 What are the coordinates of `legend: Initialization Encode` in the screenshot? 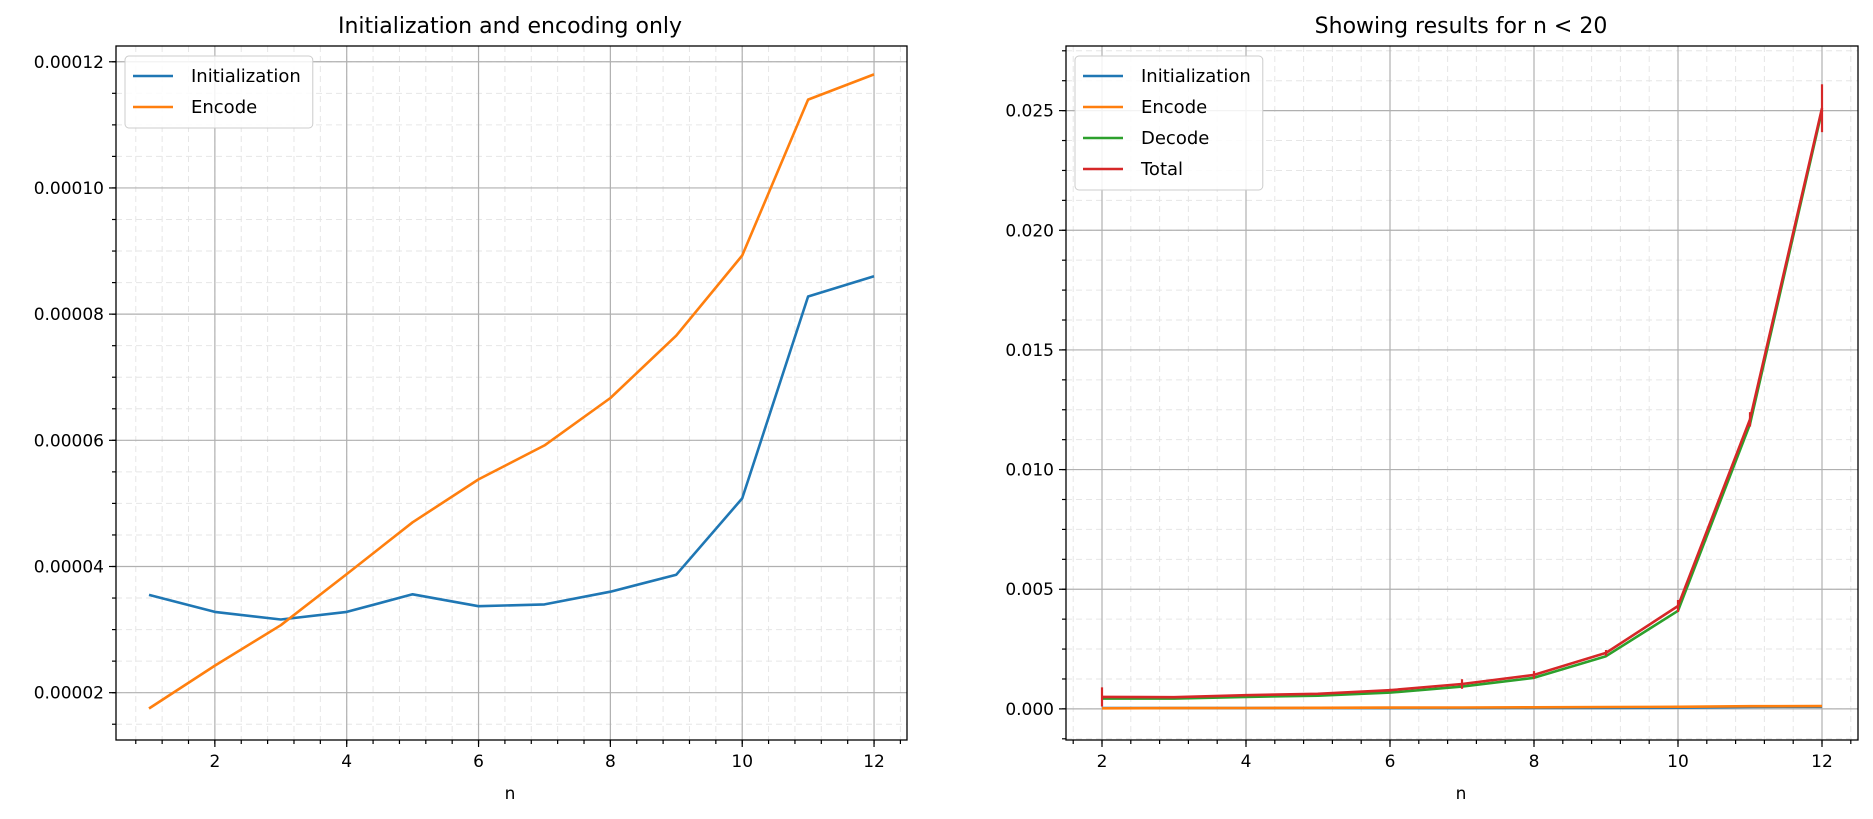 It's located at (219, 92).